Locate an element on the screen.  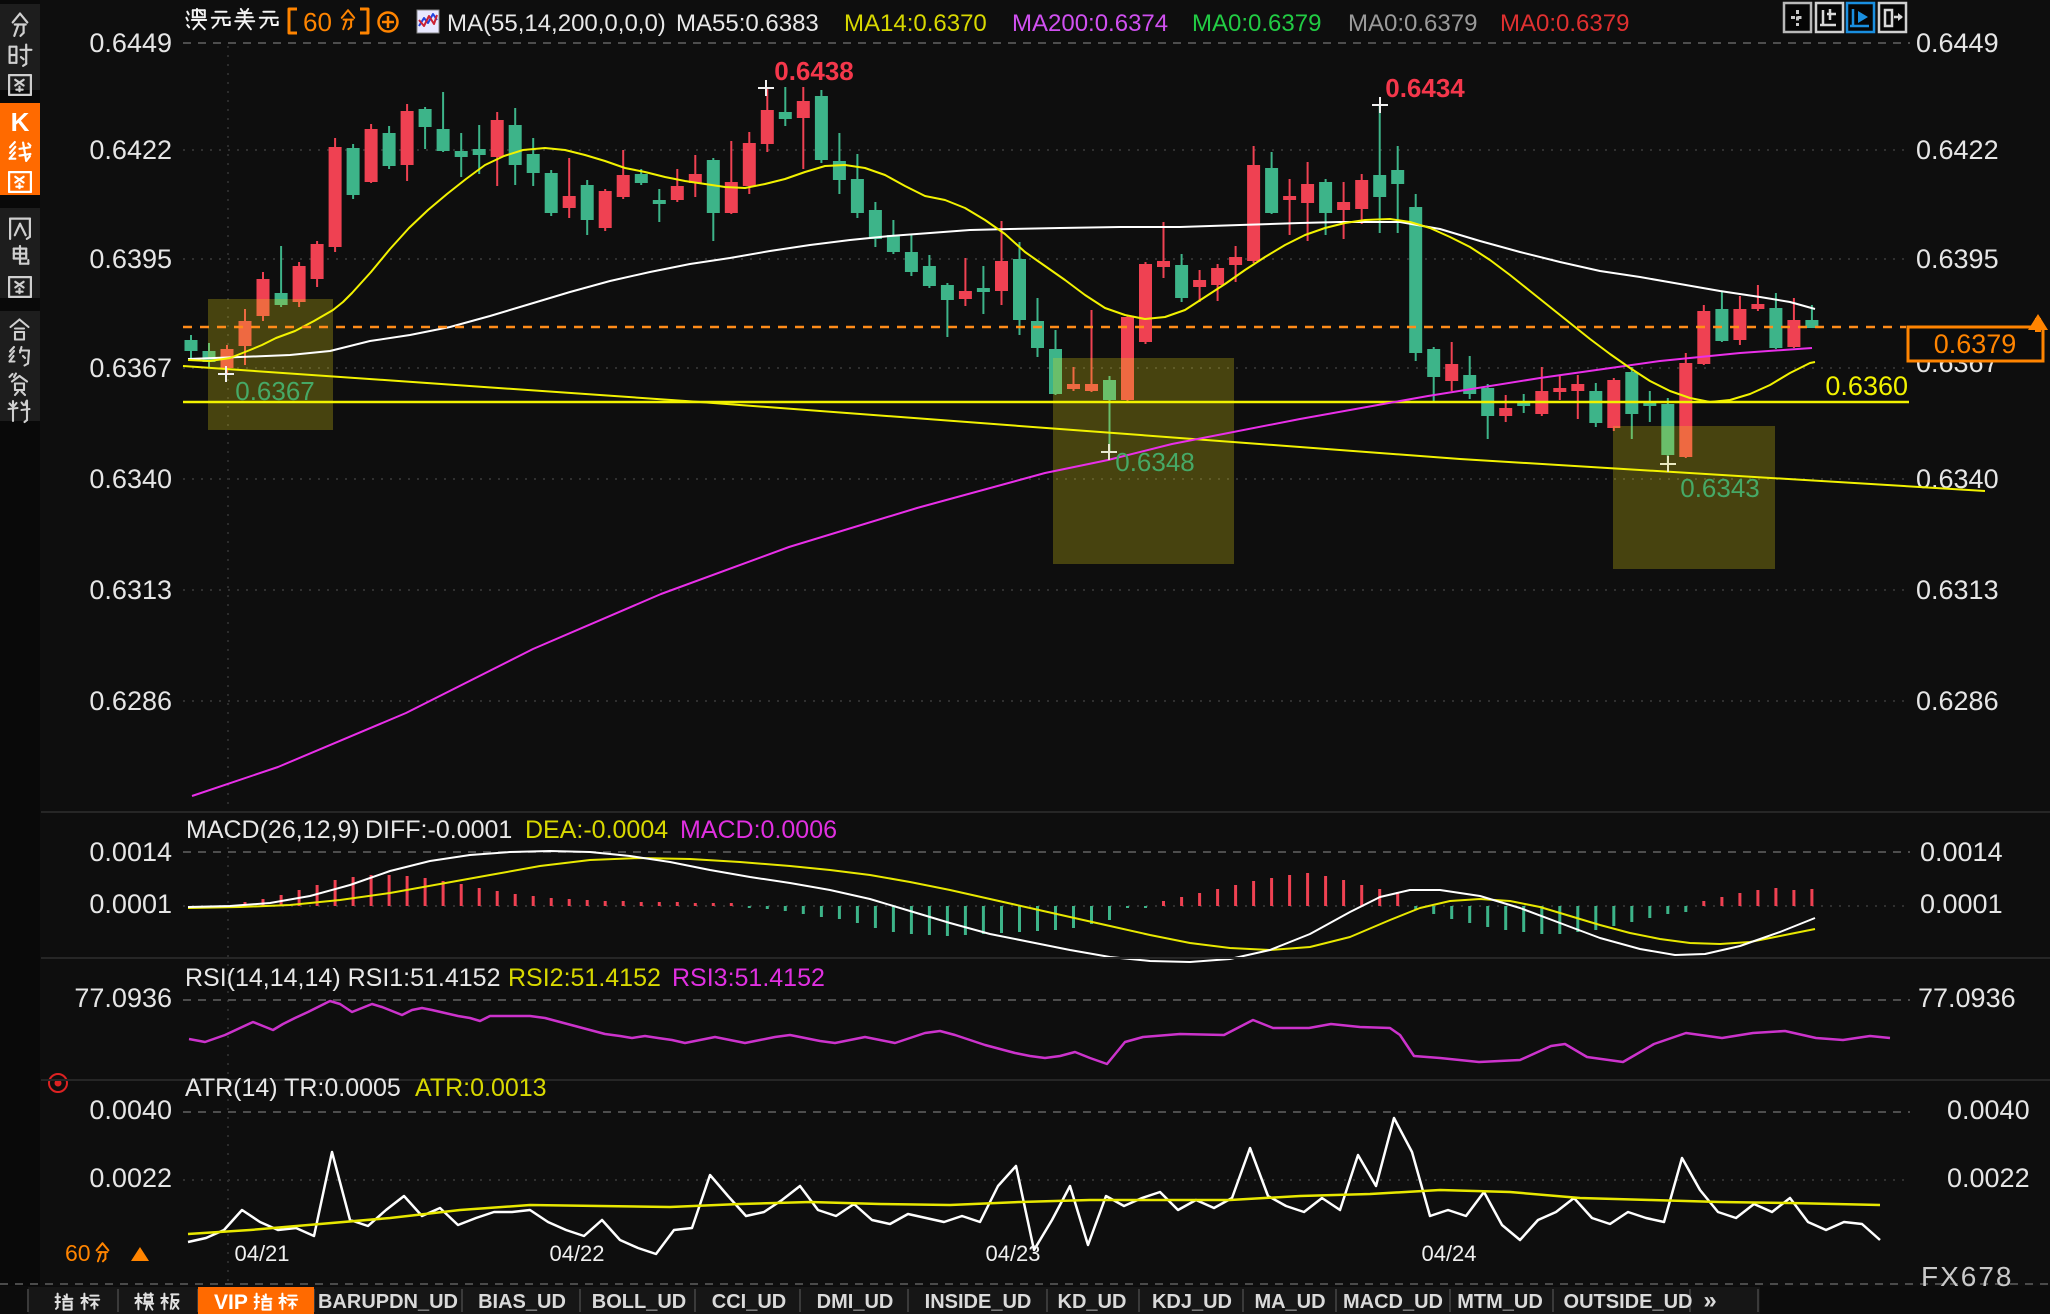
svg-text: 0.6438 is located at coordinates (814, 71).